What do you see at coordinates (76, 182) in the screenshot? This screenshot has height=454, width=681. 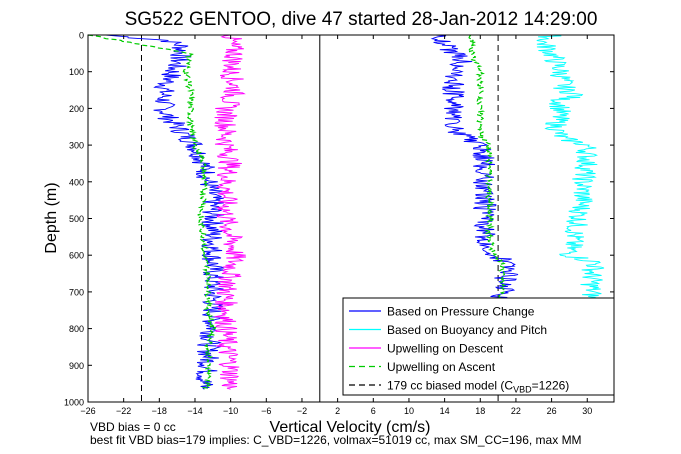 I see `y-tick-label-4: 400` at bounding box center [76, 182].